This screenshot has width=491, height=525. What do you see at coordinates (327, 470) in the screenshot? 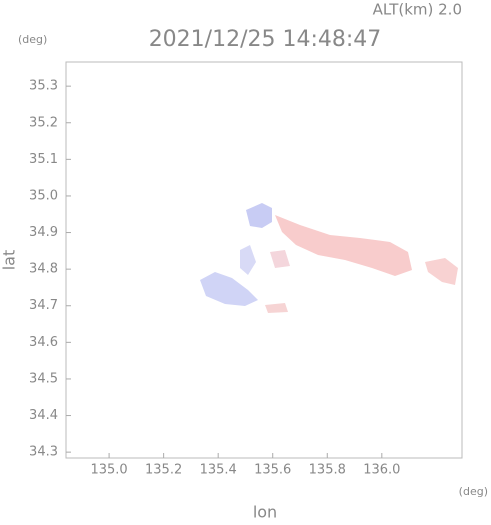
I see `x-tick-label: 135.8` at bounding box center [327, 470].